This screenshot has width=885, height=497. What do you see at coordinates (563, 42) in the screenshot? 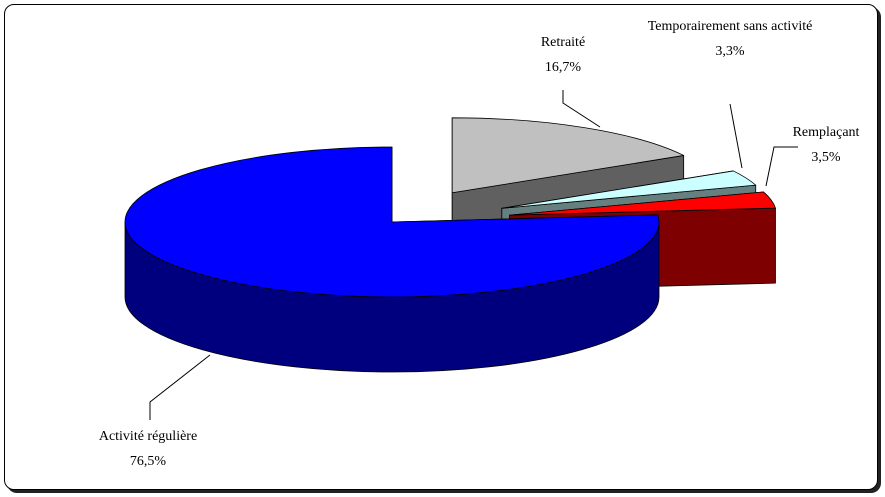
I see `slice-name: Retraité` at bounding box center [563, 42].